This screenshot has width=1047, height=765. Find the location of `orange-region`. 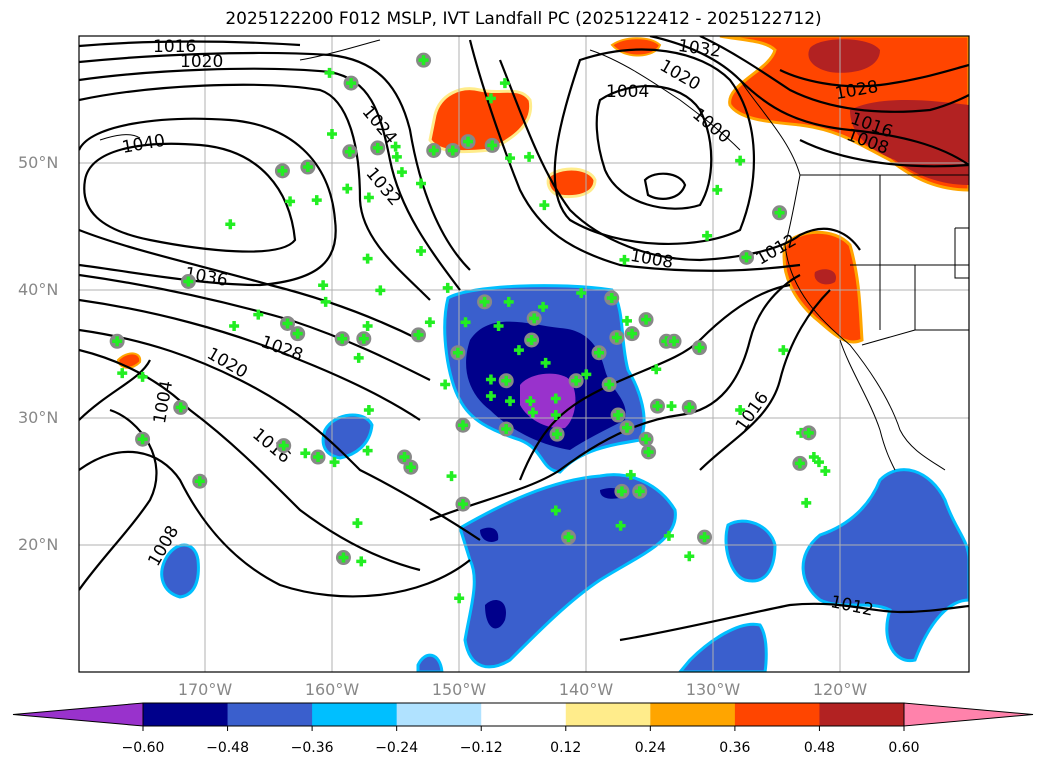

orange-region is located at coordinates (823, 287).